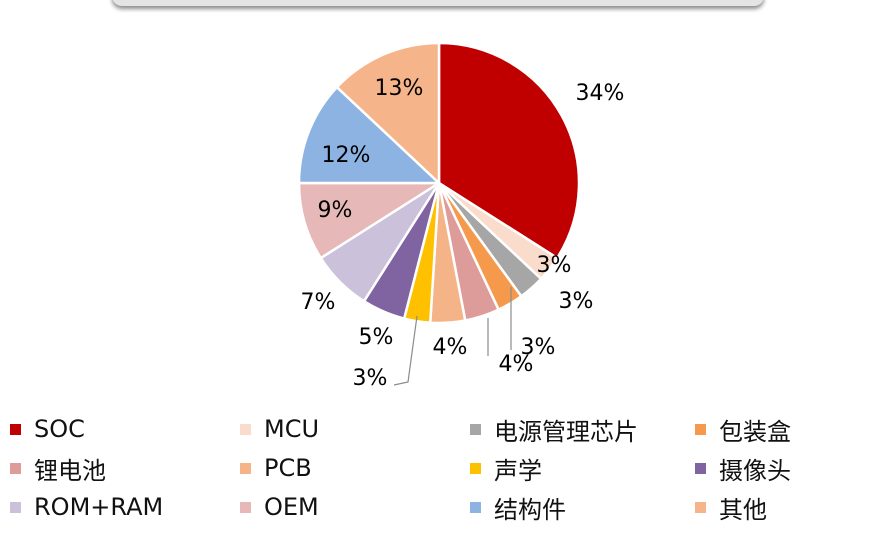  Describe the element at coordinates (755, 470) in the screenshot. I see `legend-label: 摄像头` at that location.